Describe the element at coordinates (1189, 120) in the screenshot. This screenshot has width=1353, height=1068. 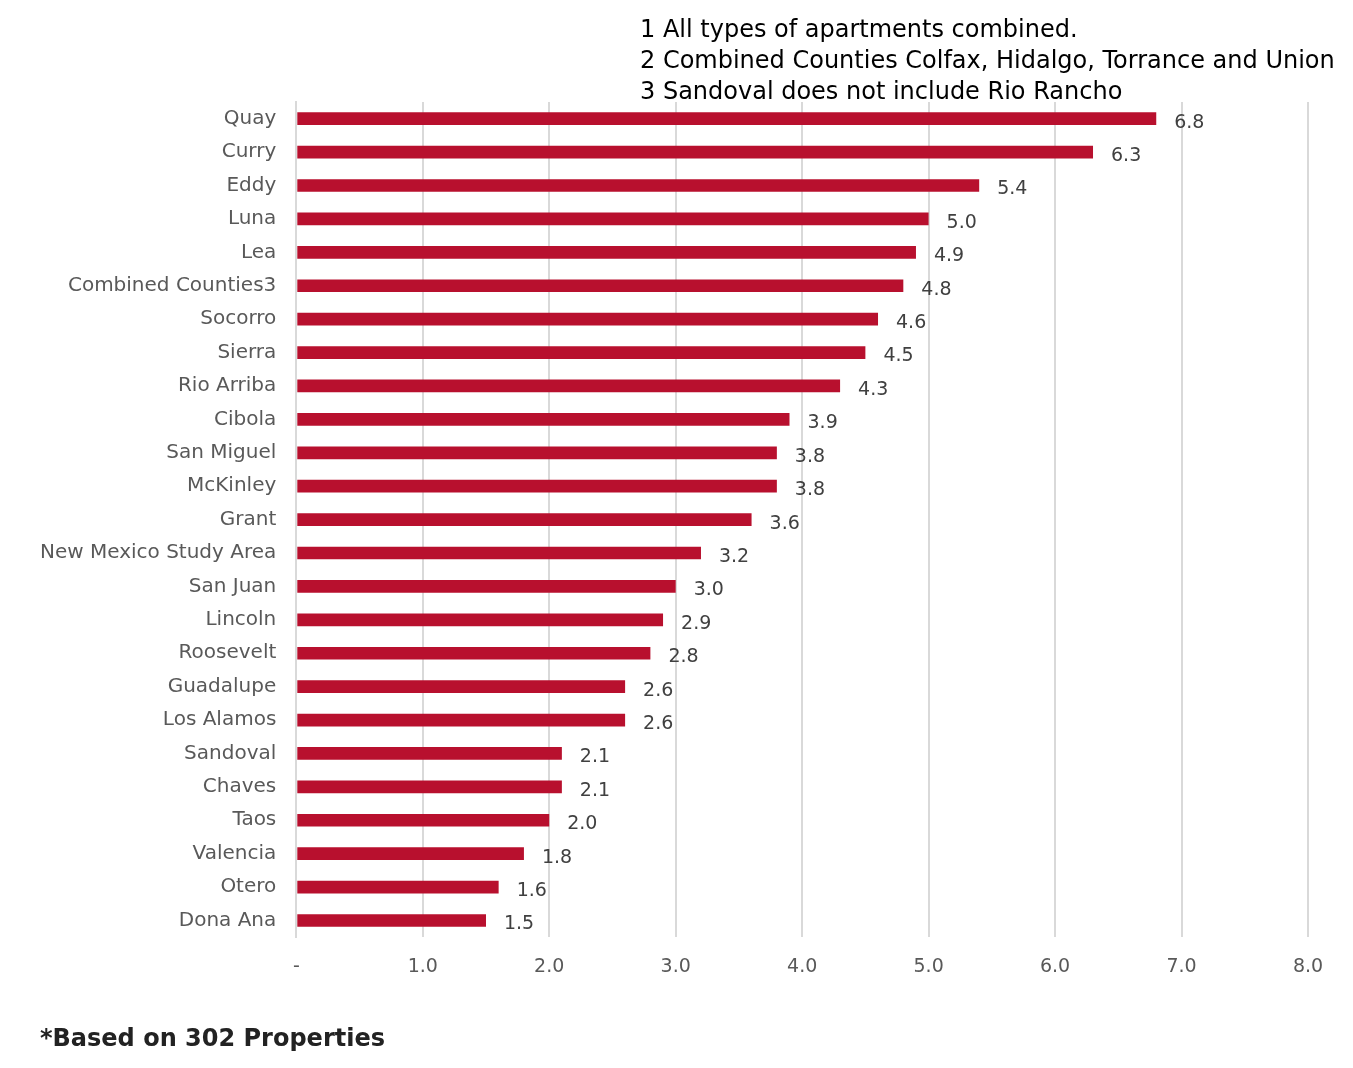
I see `data-label: 6.8` at that location.